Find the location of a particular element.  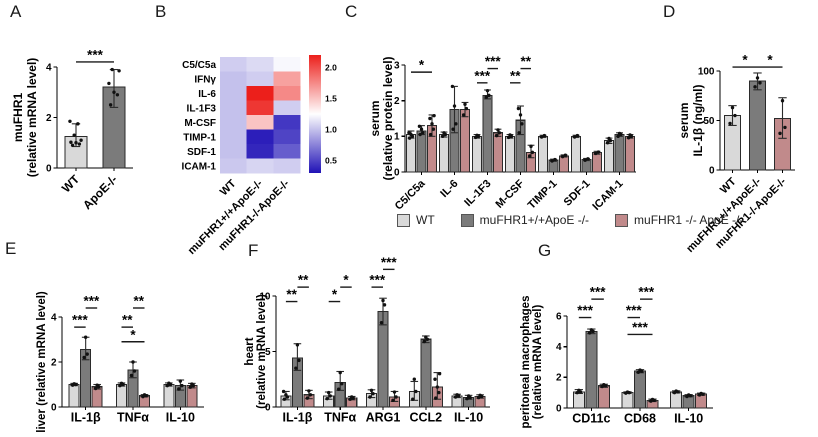

svg-text: muFHR1 is located at coordinates (18, 118).